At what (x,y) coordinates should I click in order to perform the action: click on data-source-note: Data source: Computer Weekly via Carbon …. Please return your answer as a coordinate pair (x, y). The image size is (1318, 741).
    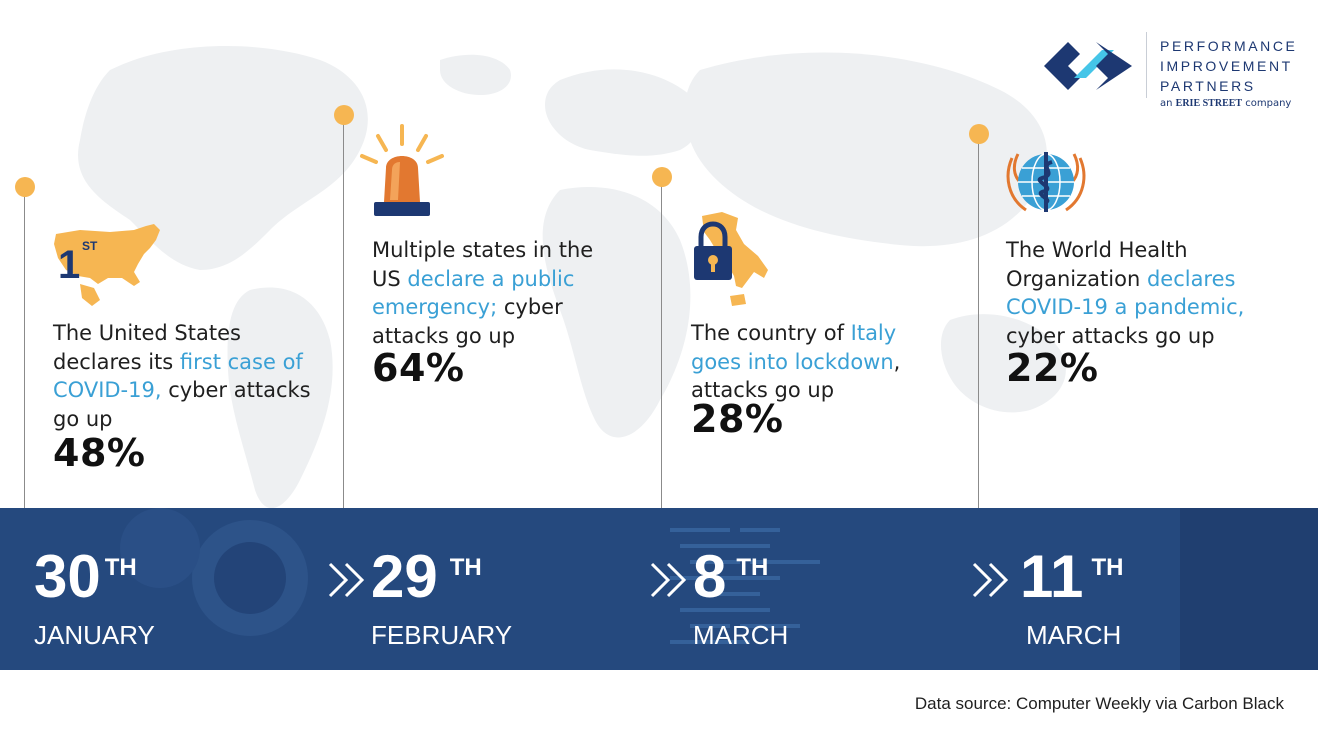
    Looking at the image, I should click on (1099, 703).